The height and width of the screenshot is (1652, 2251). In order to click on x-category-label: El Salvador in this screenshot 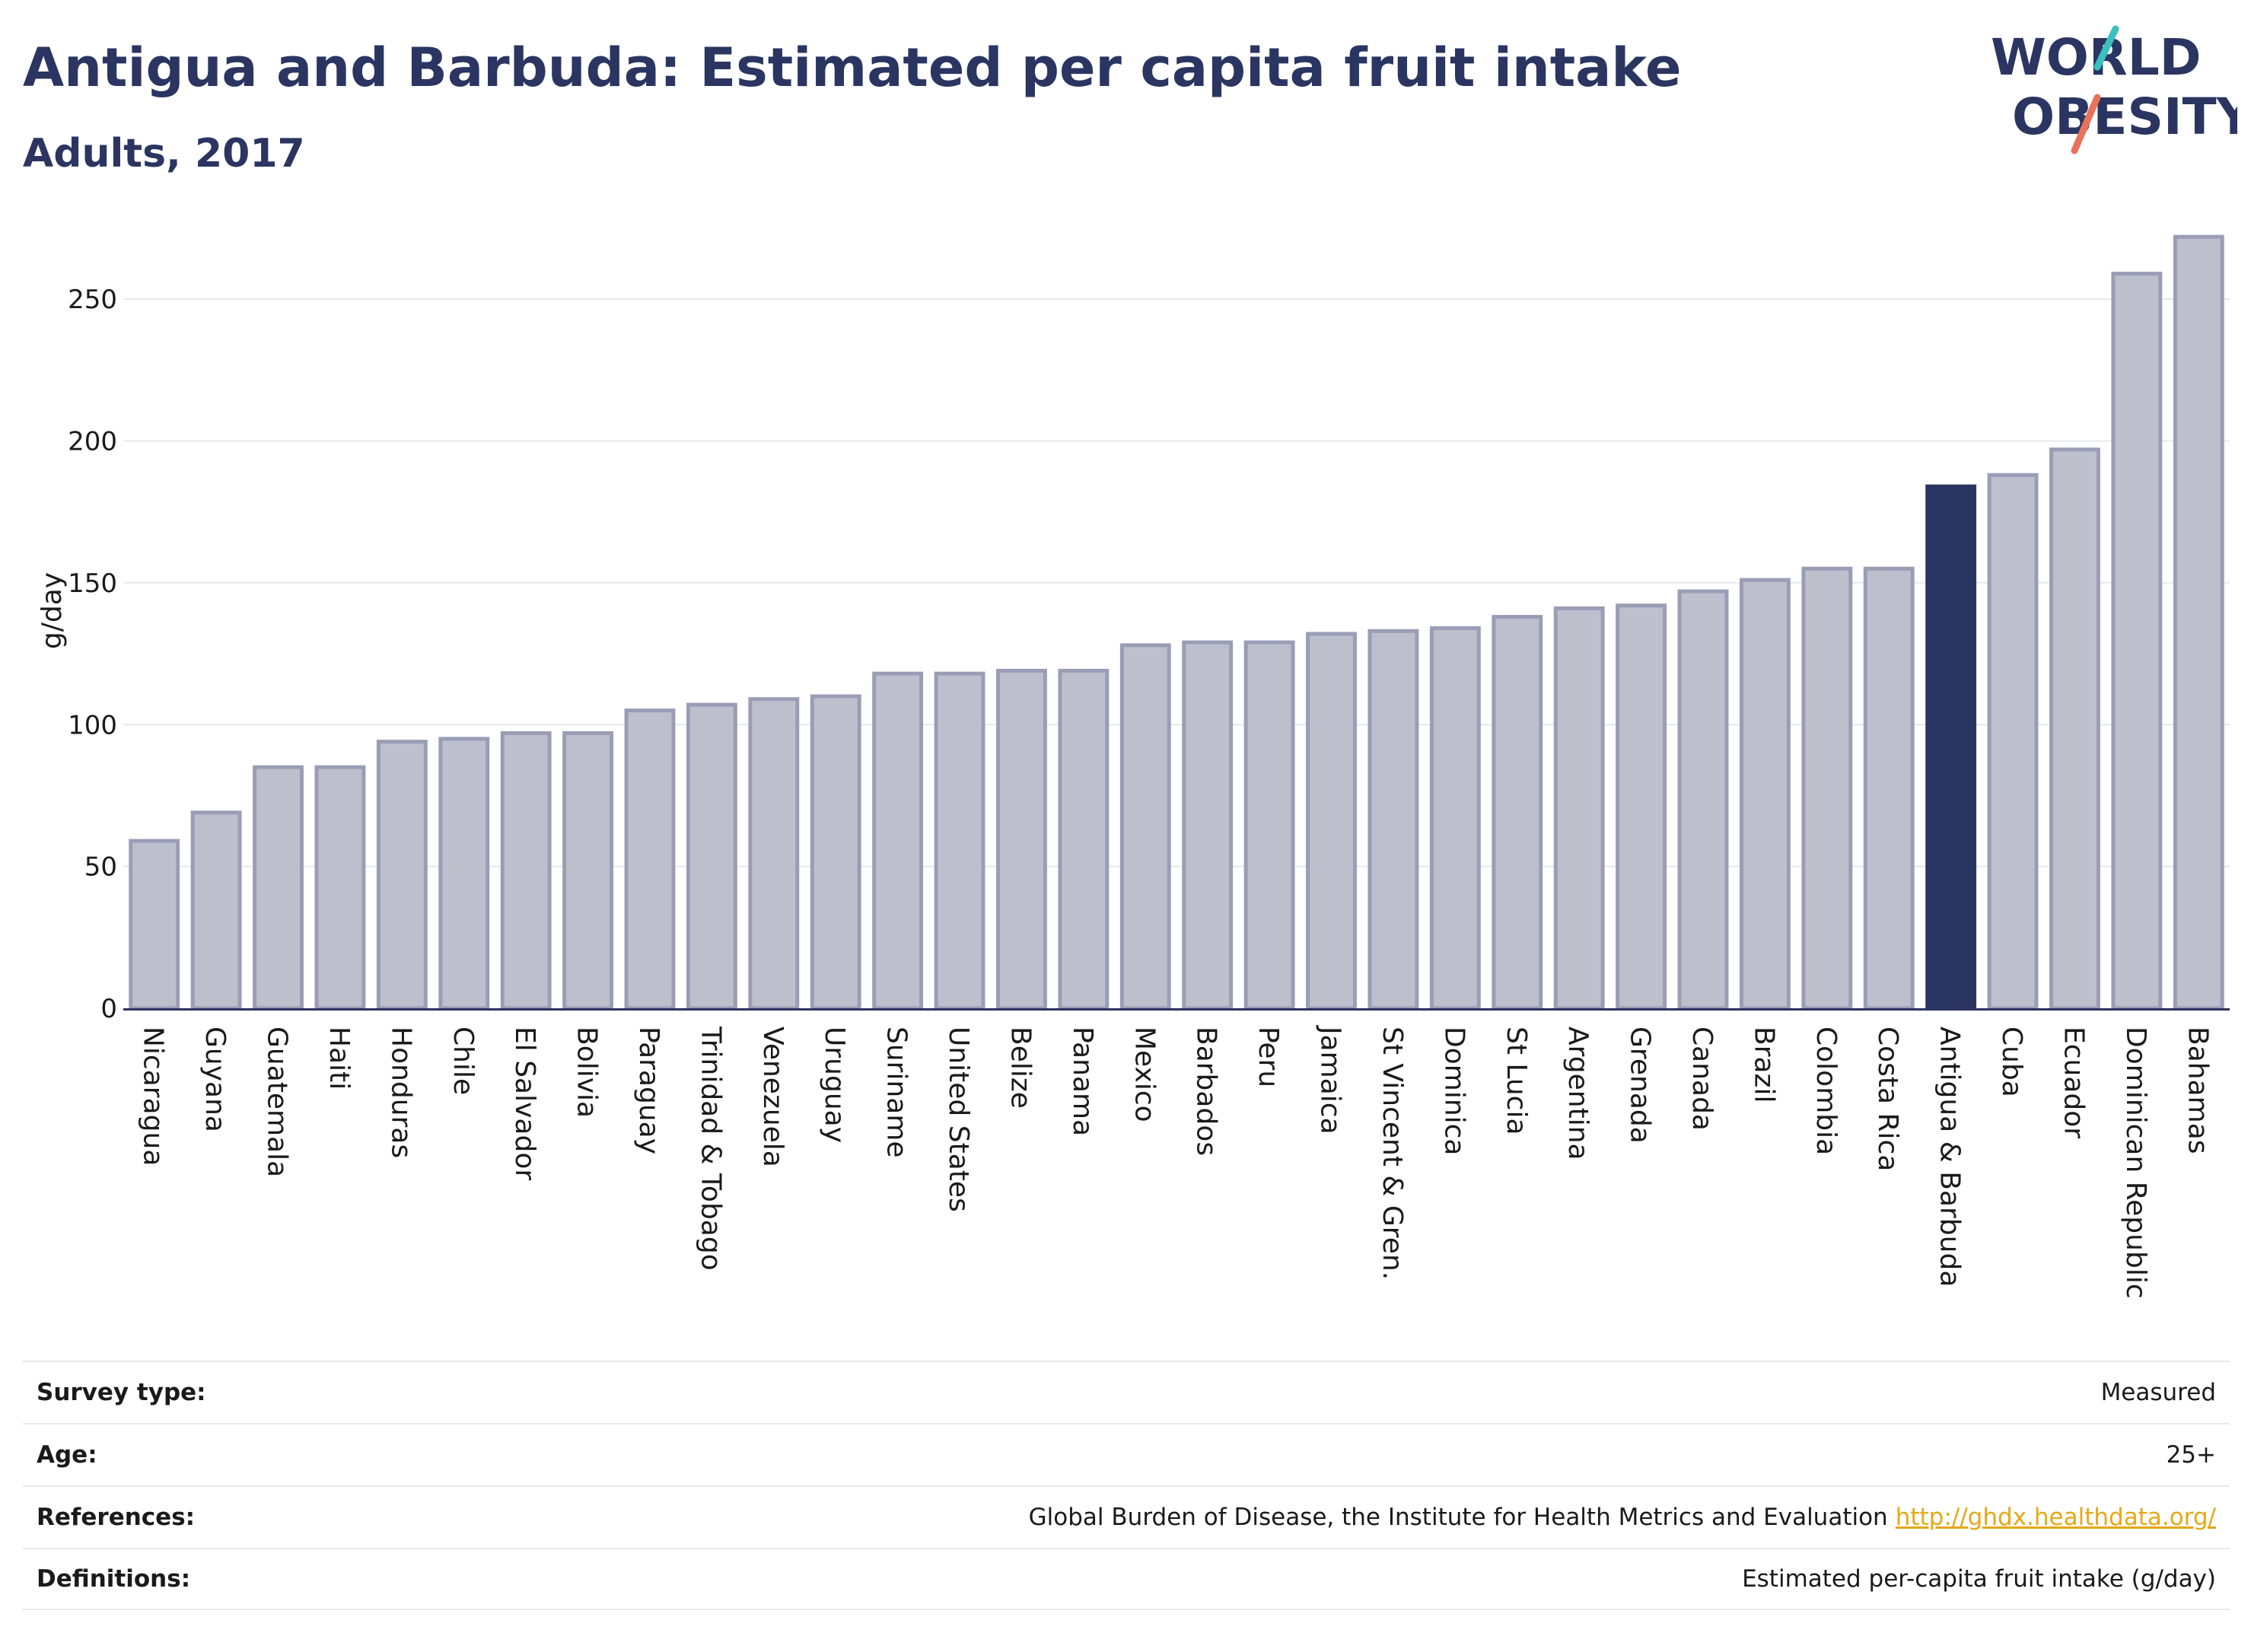, I will do `click(524, 1103)`.